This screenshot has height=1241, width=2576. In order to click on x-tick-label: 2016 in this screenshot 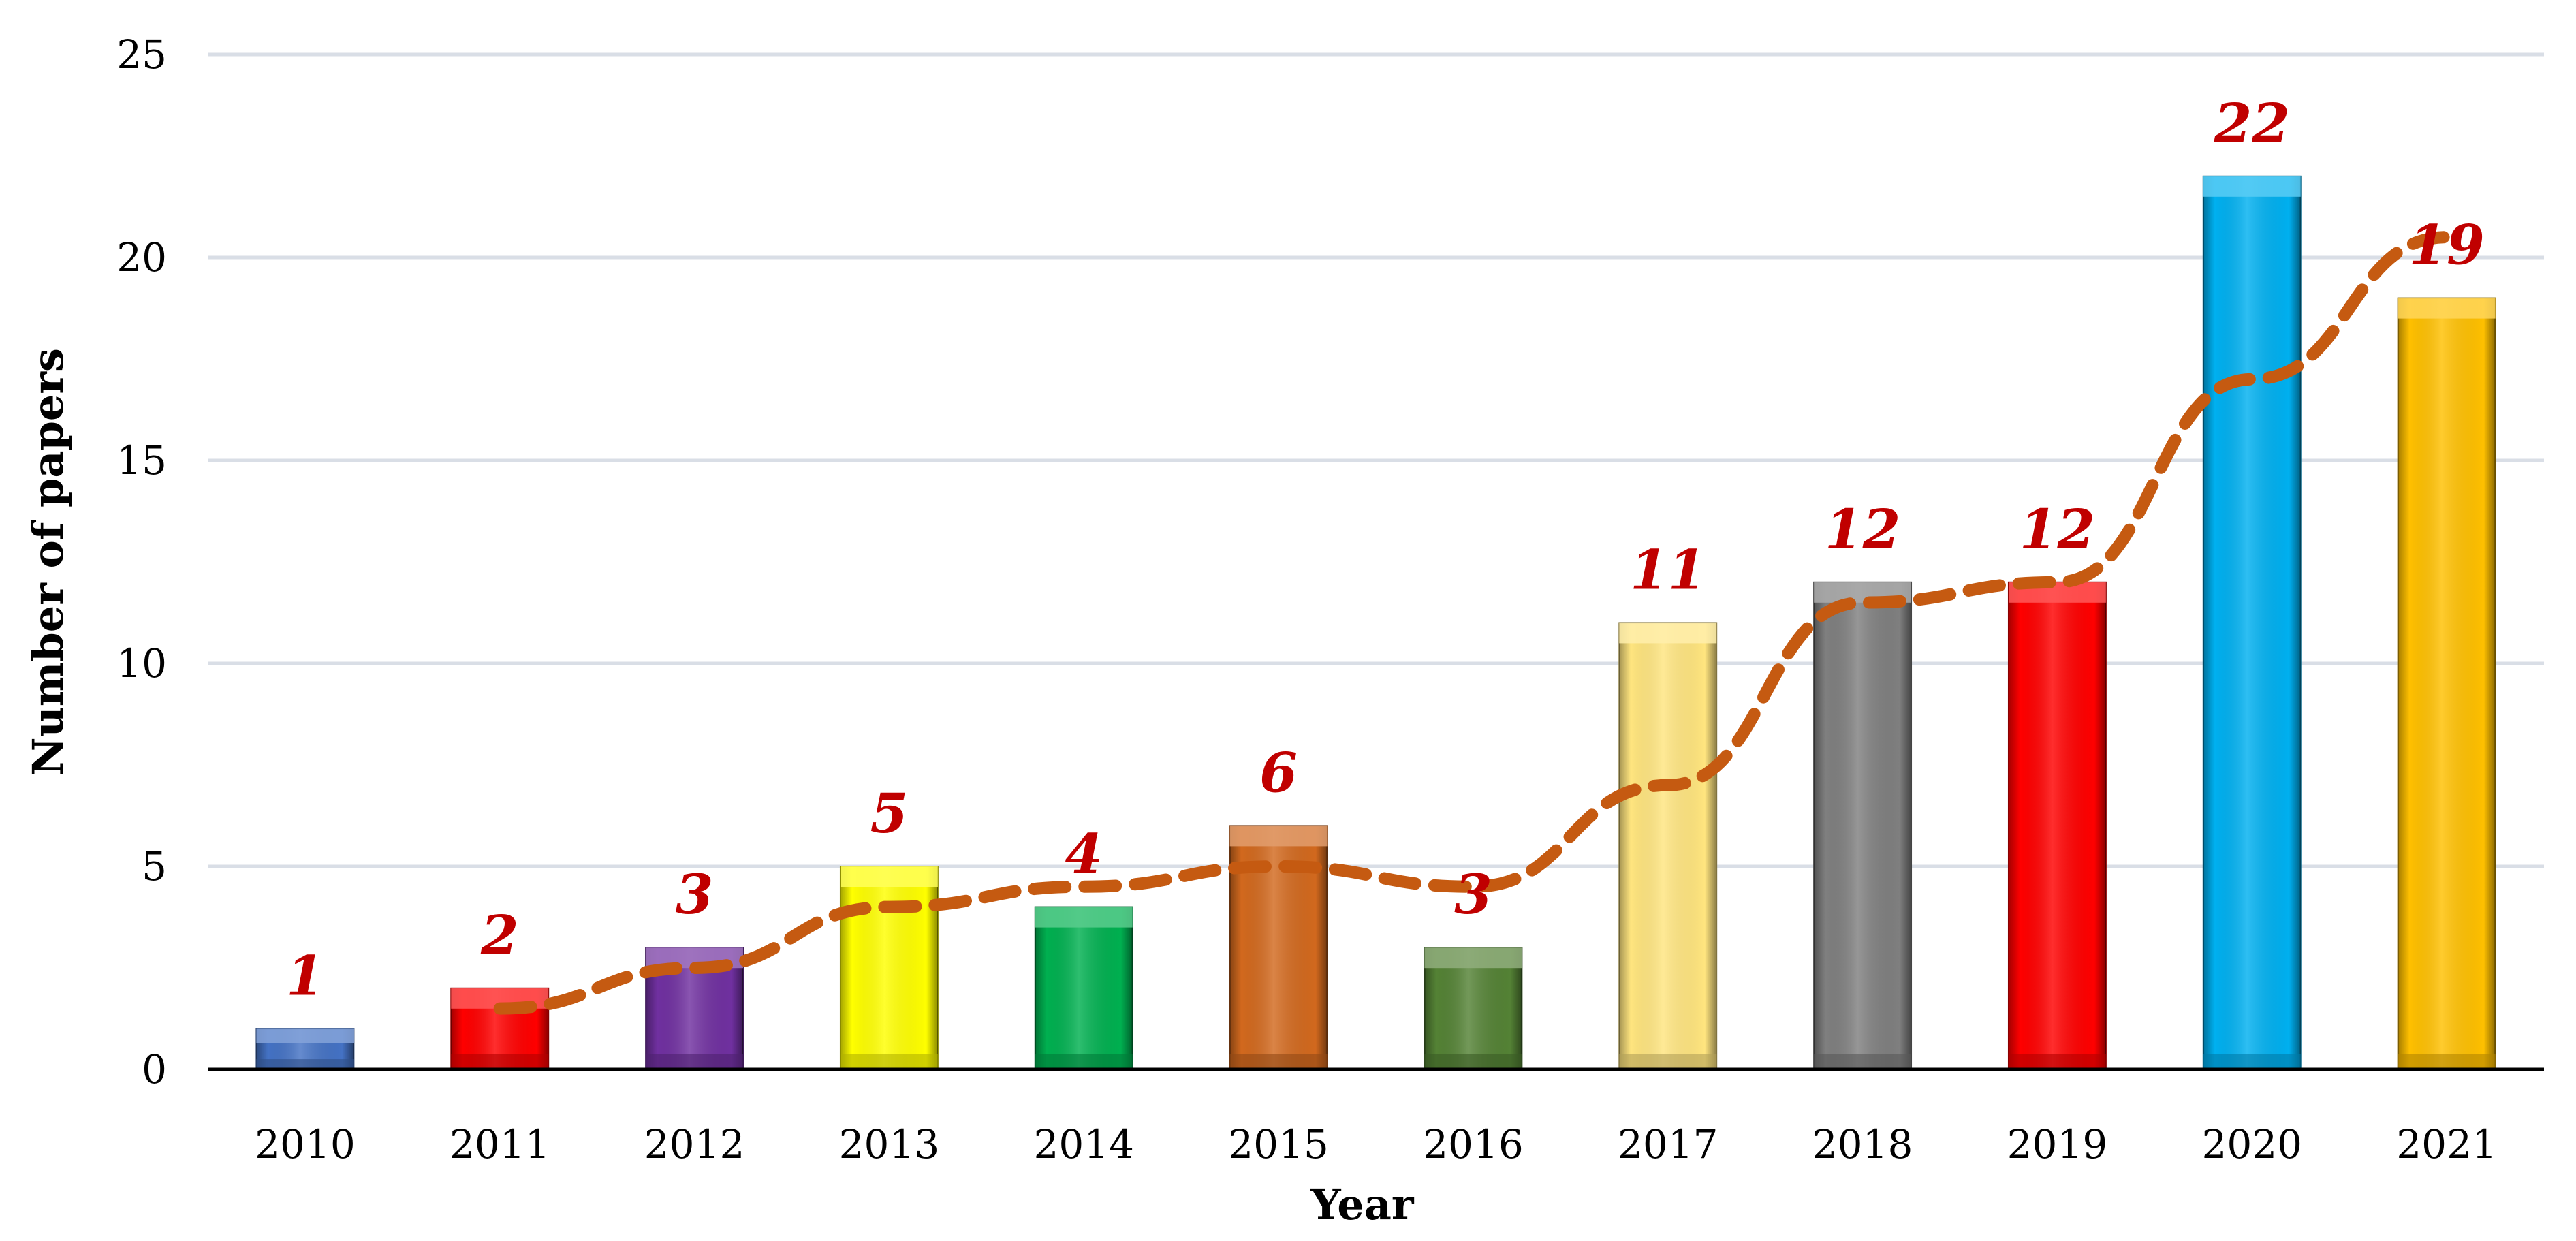, I will do `click(1474, 1144)`.